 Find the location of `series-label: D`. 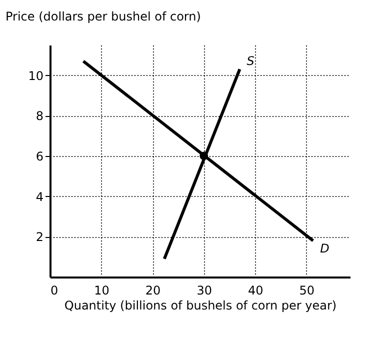

series-label: D is located at coordinates (325, 249).